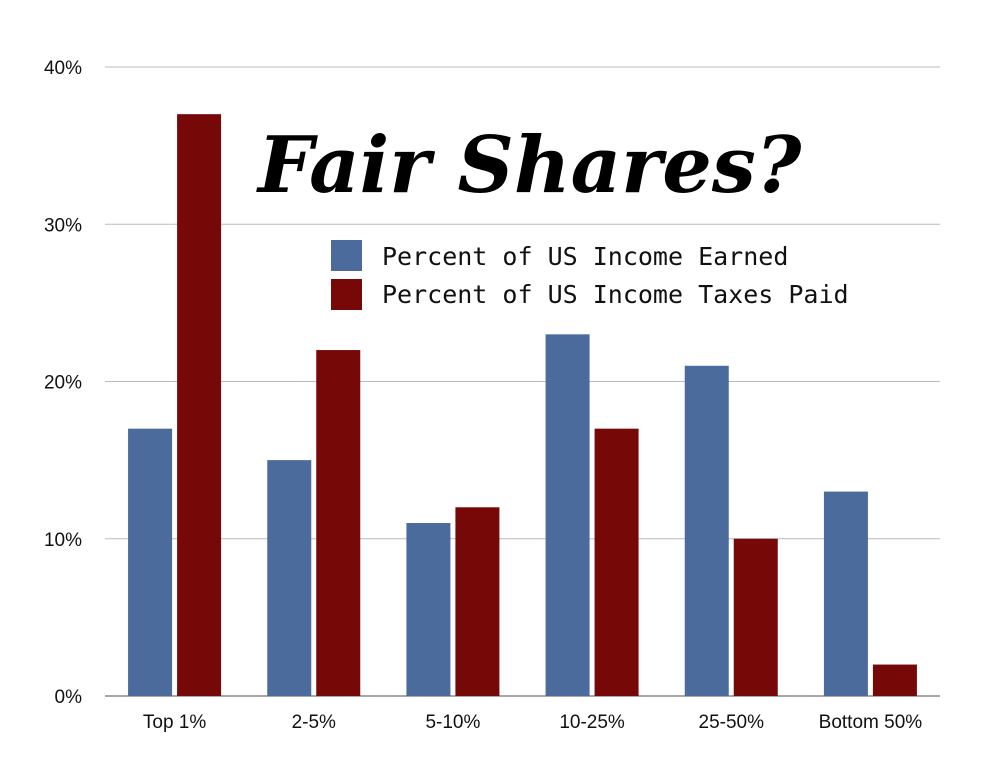  Describe the element at coordinates (585, 256) in the screenshot. I see `legend-label-earned: Percent of US Income Earned` at that location.